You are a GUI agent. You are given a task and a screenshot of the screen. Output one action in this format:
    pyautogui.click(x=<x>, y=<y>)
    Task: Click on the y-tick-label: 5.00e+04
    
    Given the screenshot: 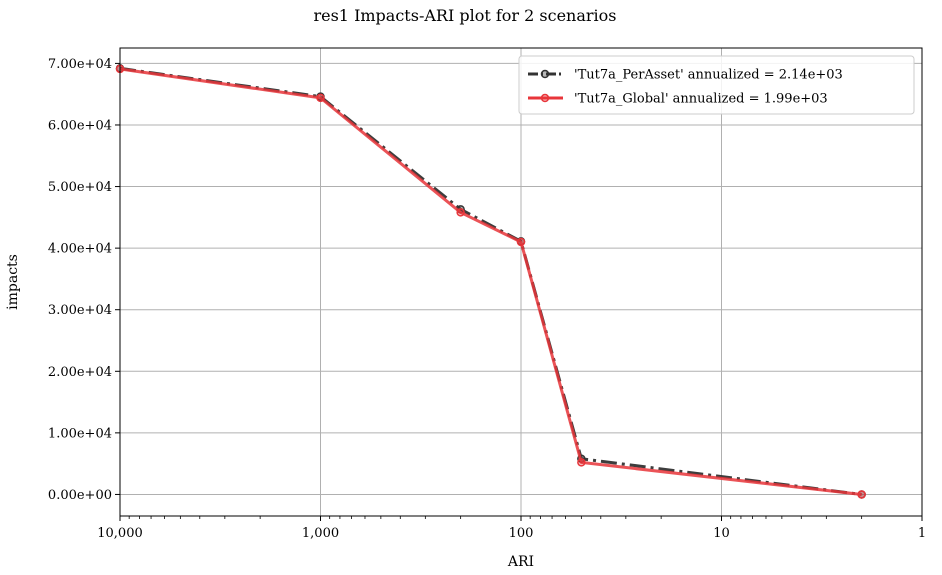 What is the action you would take?
    pyautogui.click(x=80, y=187)
    